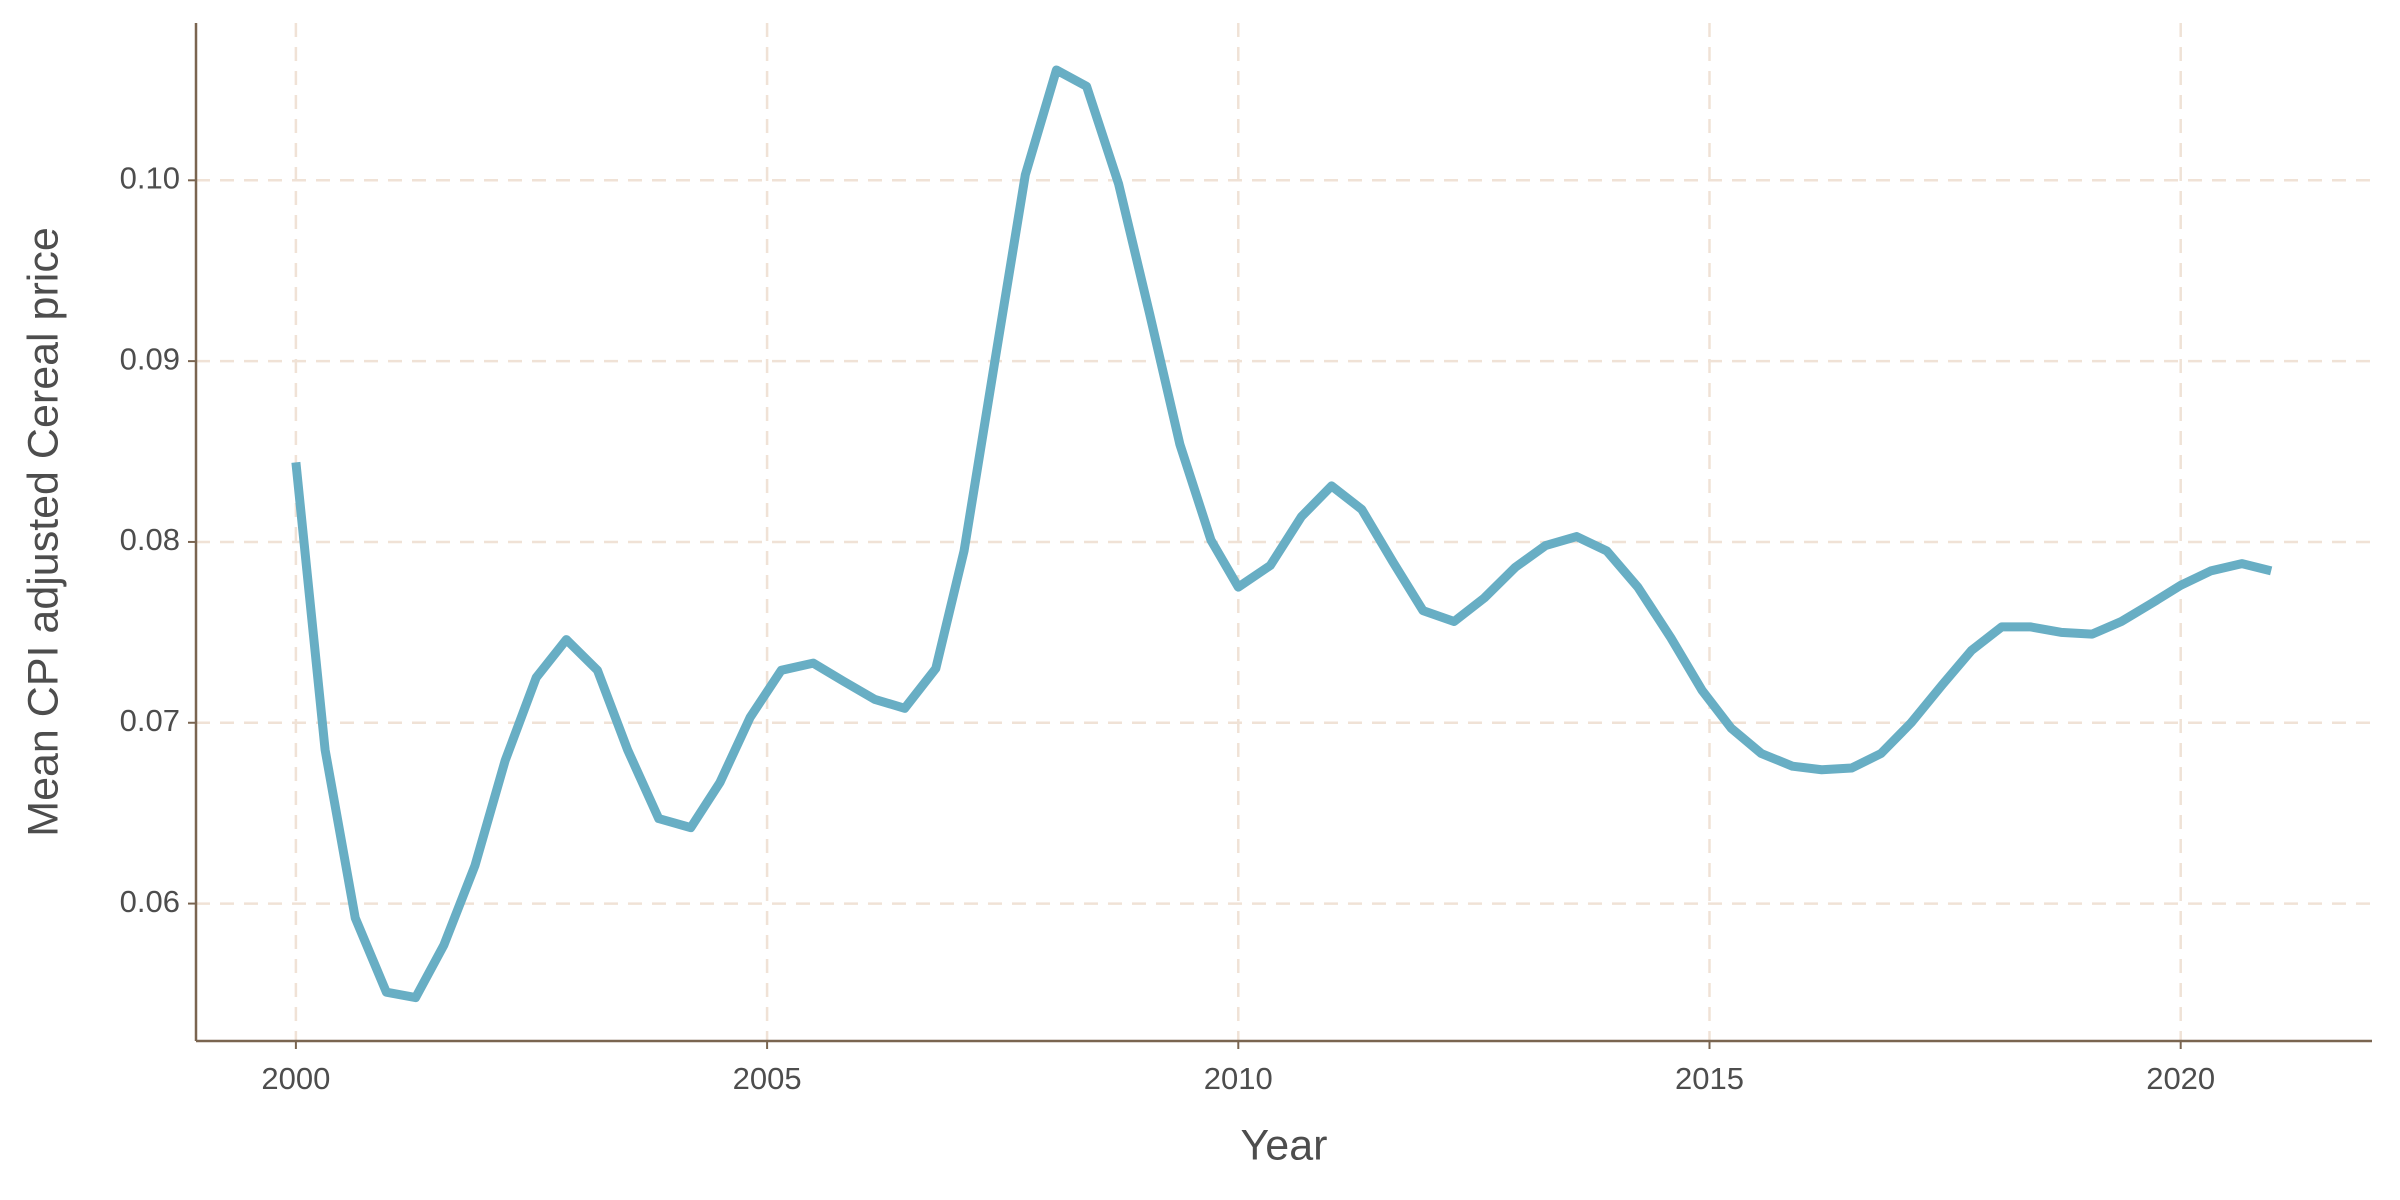 This screenshot has width=2400, height=1200. I want to click on x-tick-label: 2000, so click(295, 1078).